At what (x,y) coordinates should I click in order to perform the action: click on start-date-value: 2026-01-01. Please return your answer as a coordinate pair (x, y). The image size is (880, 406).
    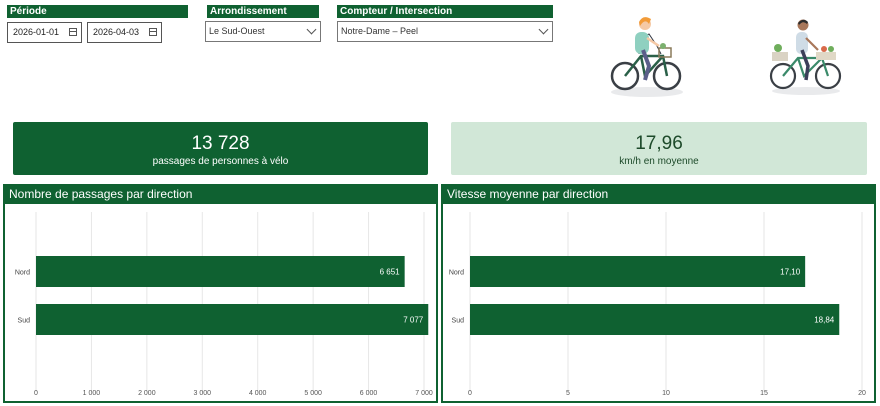
    Looking at the image, I should click on (36, 32).